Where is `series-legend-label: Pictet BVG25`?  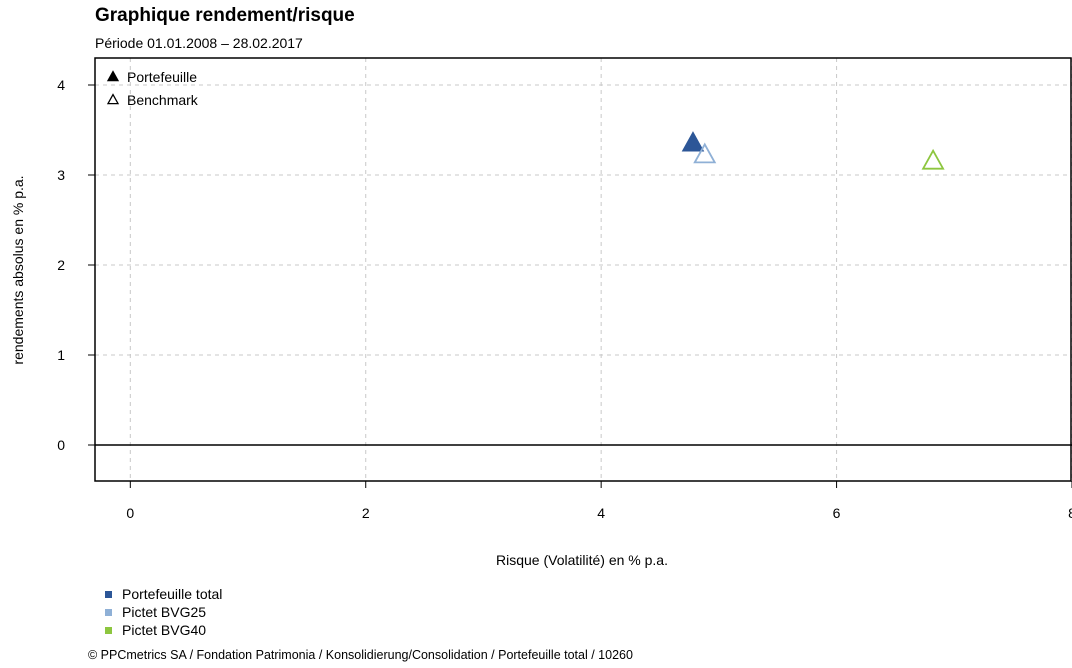 series-legend-label: Pictet BVG25 is located at coordinates (164, 612).